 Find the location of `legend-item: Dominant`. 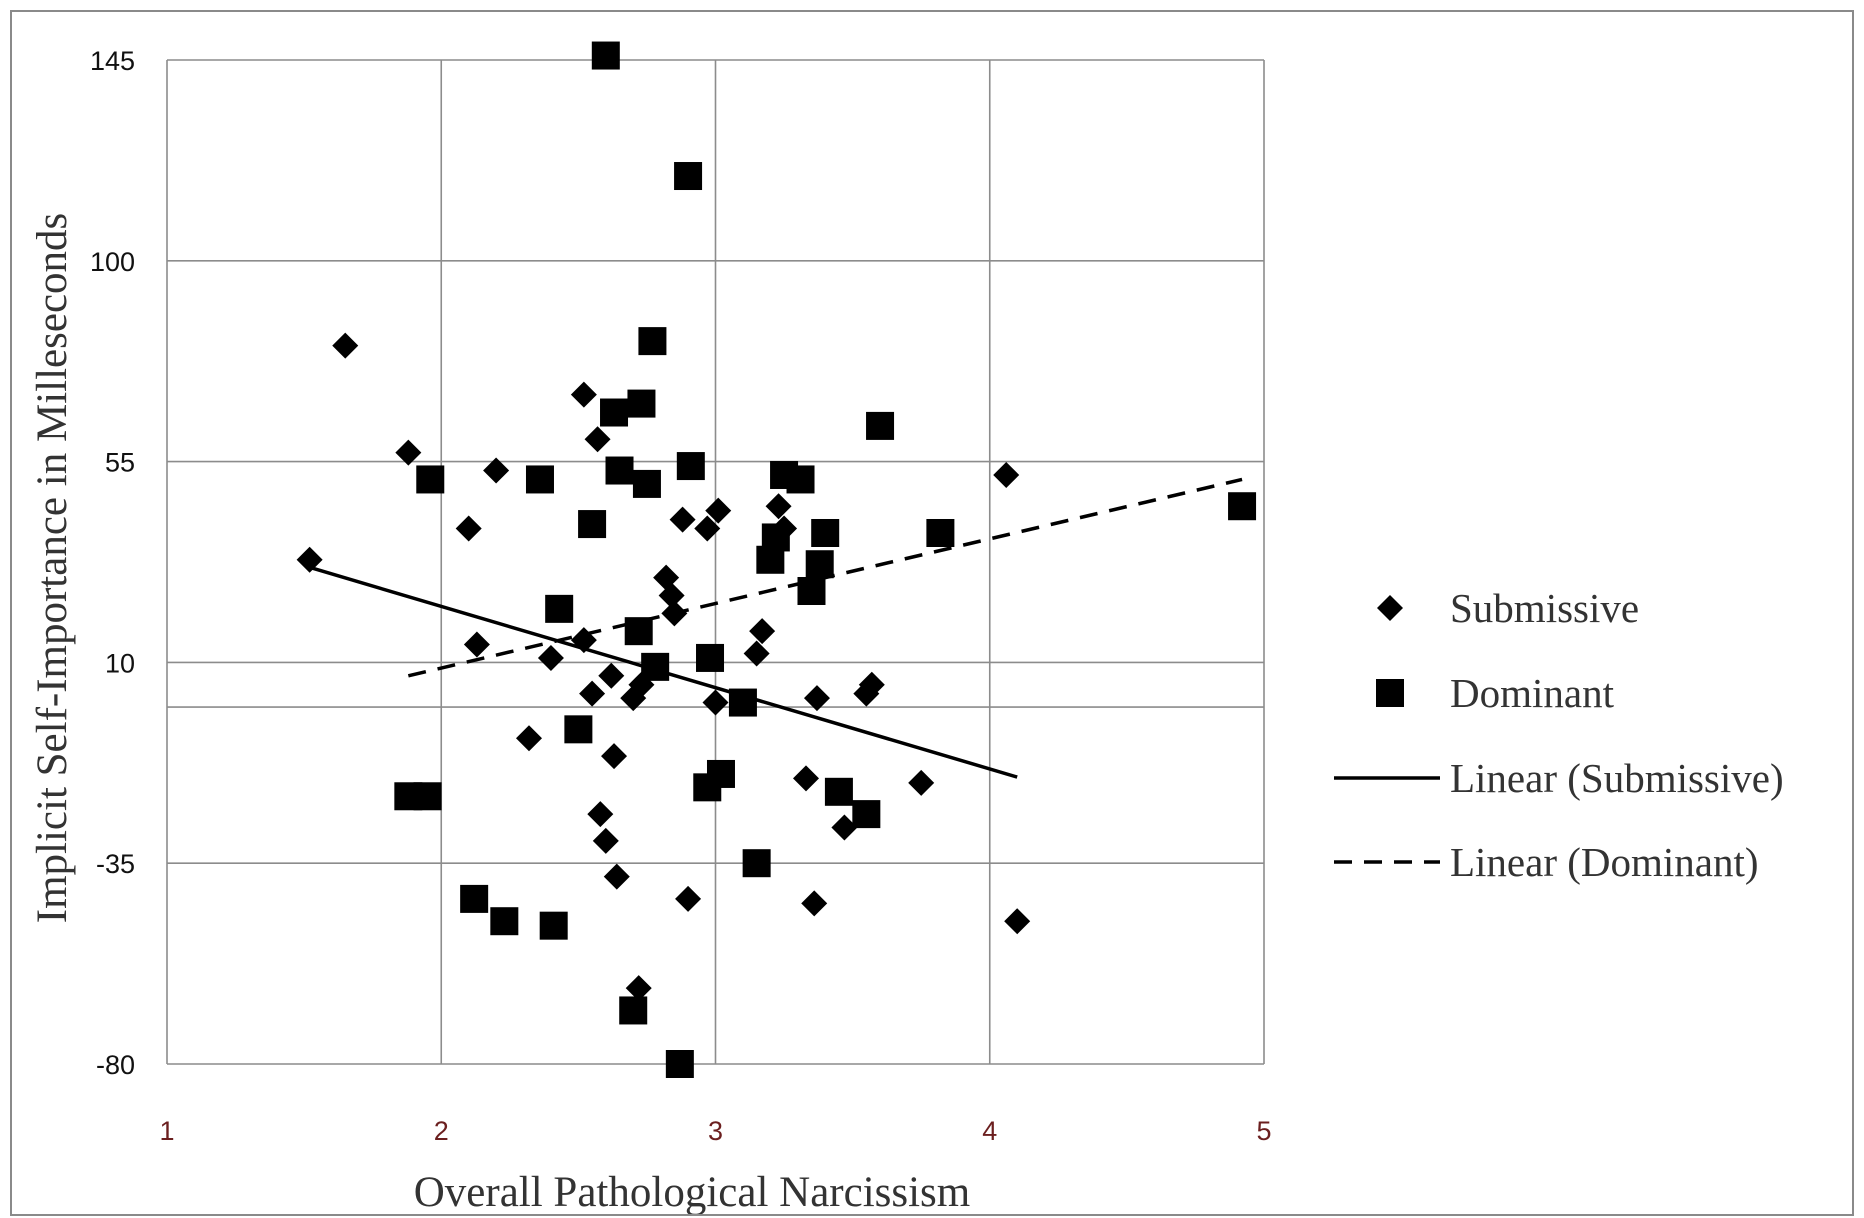

legend-item: Dominant is located at coordinates (1495, 693).